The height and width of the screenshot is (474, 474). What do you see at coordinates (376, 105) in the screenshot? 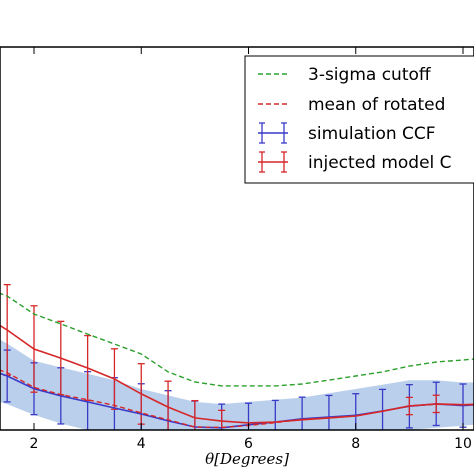
I see `legend-label: mean of rotated` at bounding box center [376, 105].